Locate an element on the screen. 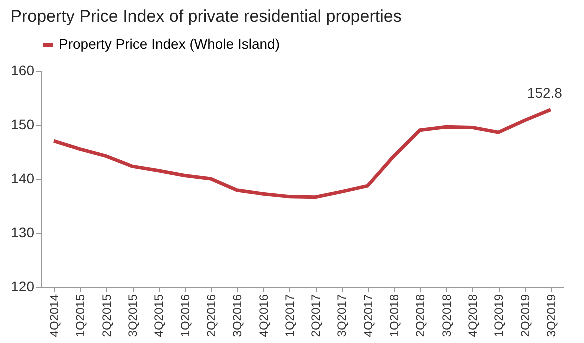 This screenshot has width=584, height=343. x-tick-label: 4Q2015 is located at coordinates (159, 316).